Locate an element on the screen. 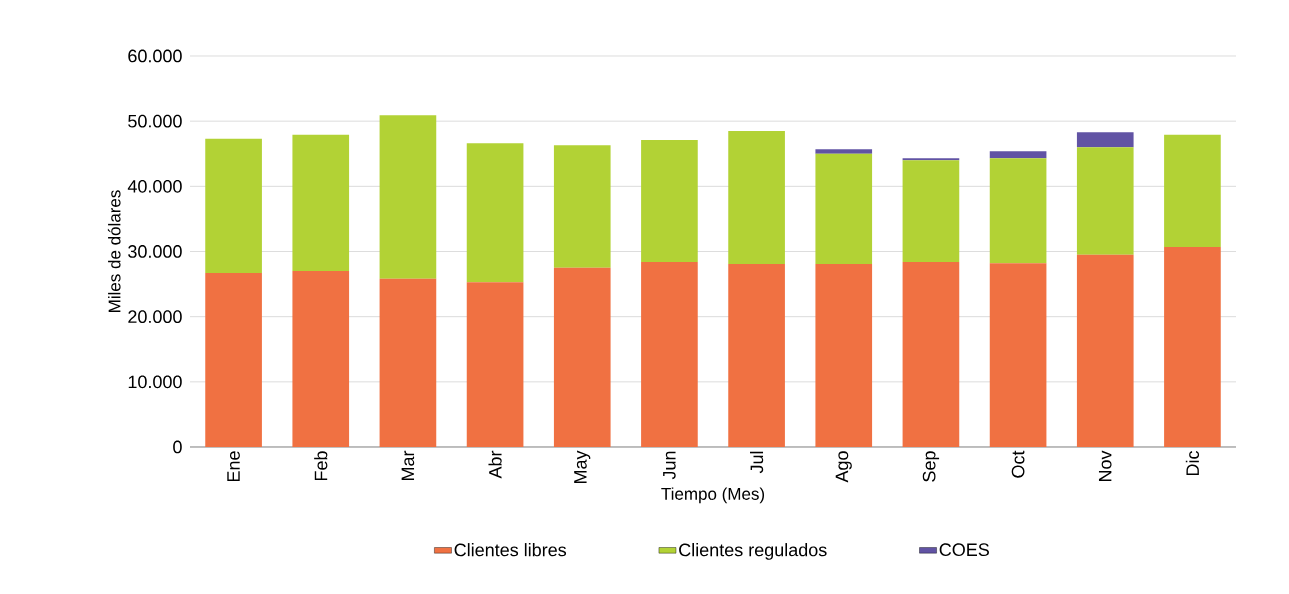 The width and height of the screenshot is (1289, 594). x-axis-title: Tiempo (Mes) is located at coordinates (713, 495).